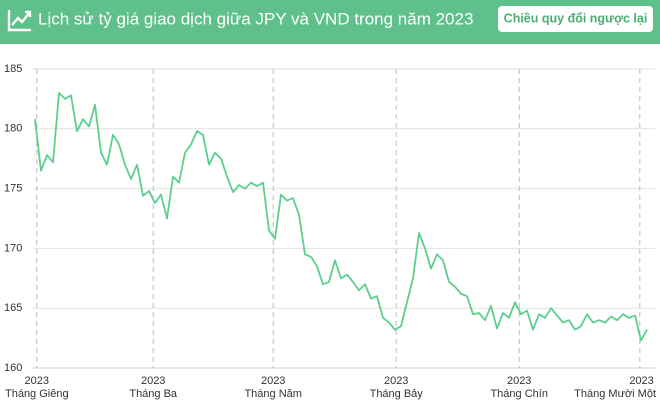  I want to click on y-tick-label: 170, so click(13, 248).